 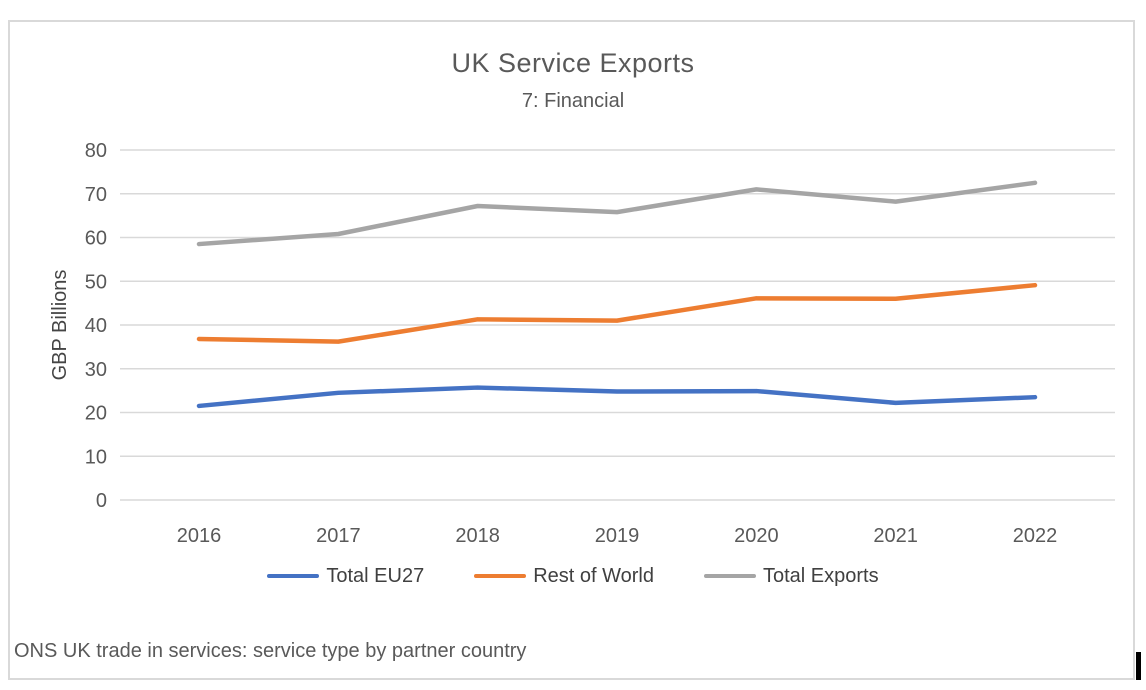 What do you see at coordinates (477, 536) in the screenshot?
I see `svg-text: 2018` at bounding box center [477, 536].